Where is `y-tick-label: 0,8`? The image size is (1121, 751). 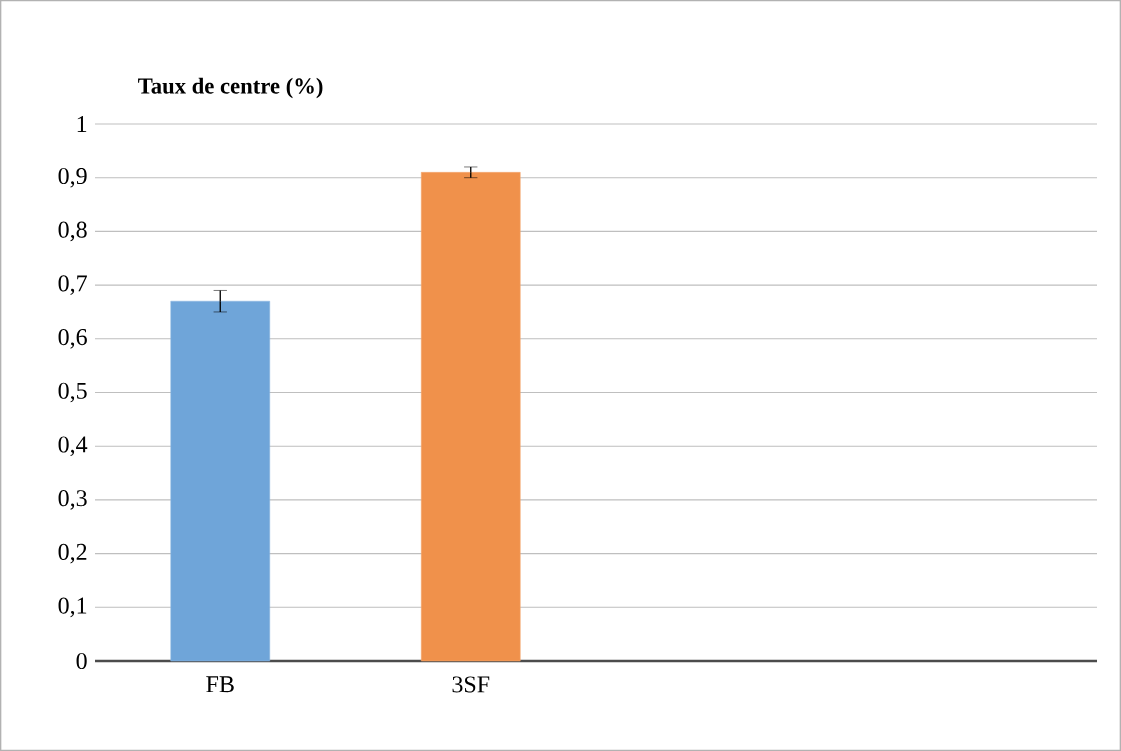
y-tick-label: 0,8 is located at coordinates (72, 231).